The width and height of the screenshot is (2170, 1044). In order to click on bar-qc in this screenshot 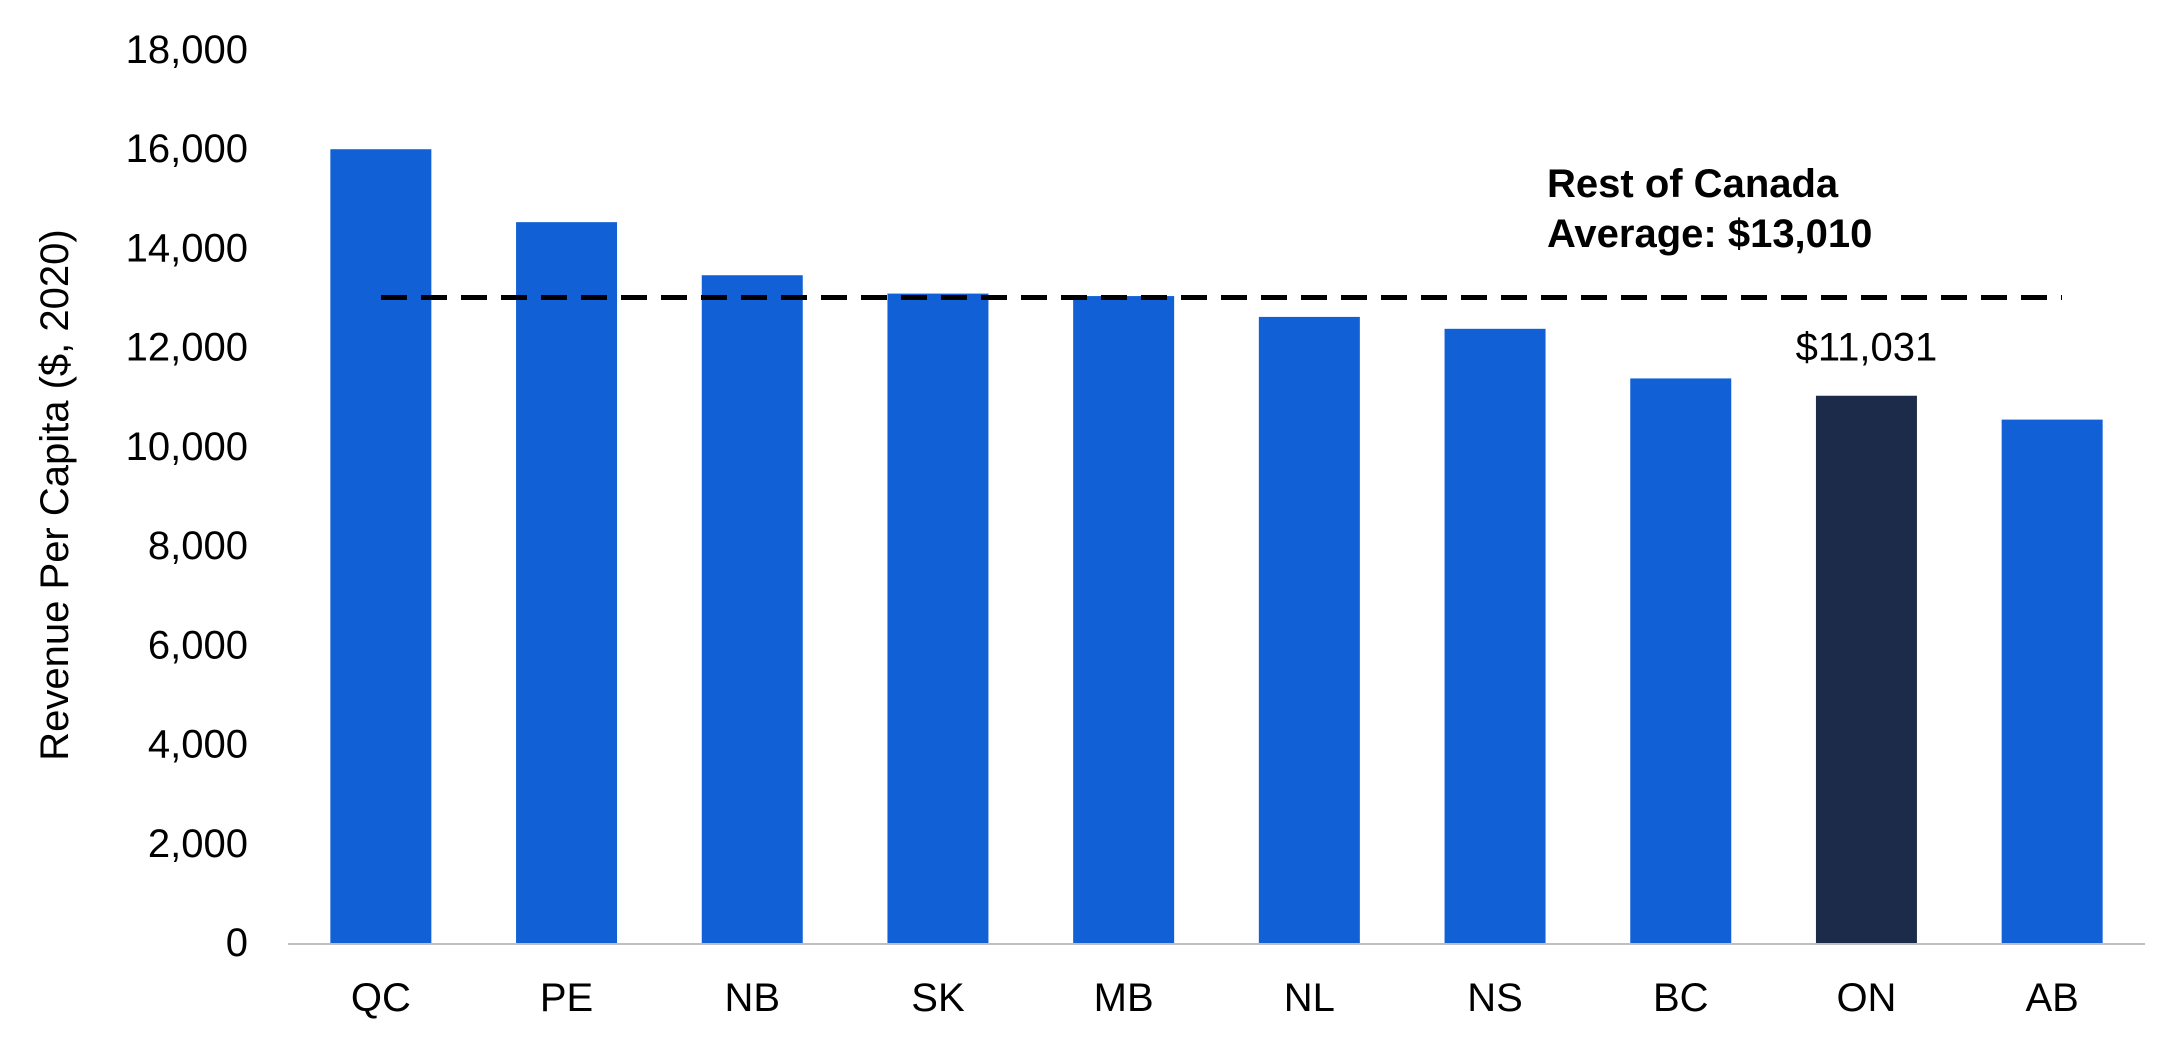, I will do `click(381, 546)`.